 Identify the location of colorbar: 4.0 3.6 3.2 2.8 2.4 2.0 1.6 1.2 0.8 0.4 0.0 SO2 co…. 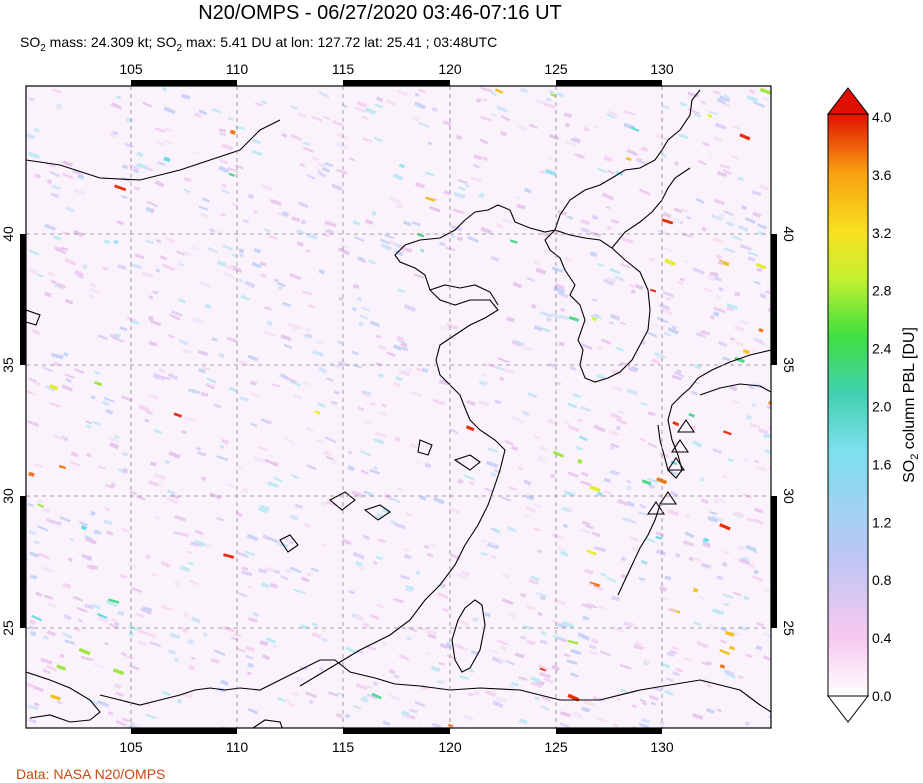
(873, 405).